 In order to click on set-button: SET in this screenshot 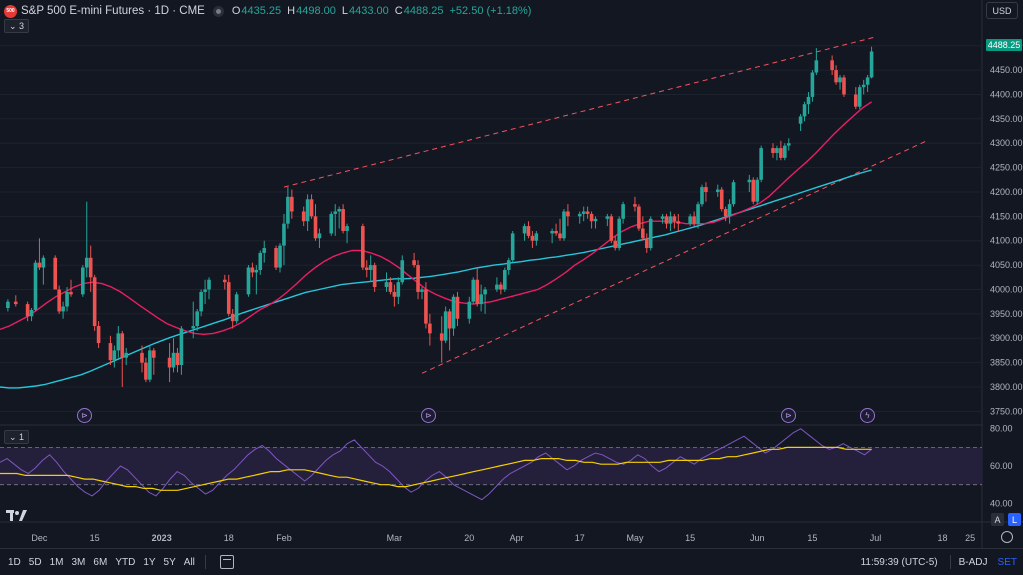, I will do `click(1007, 562)`.